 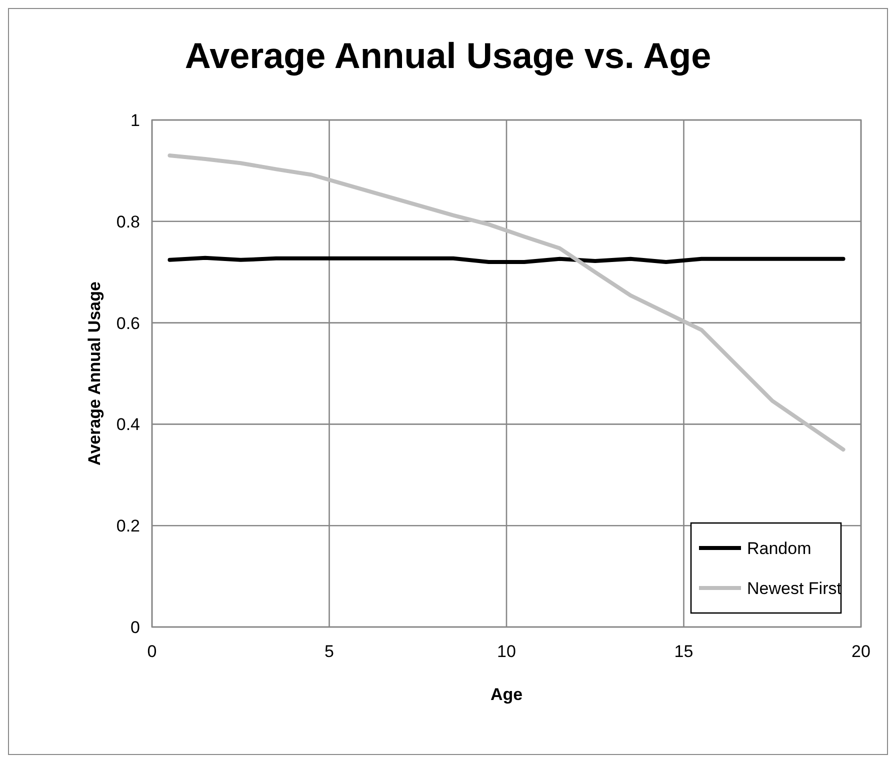 I want to click on y-tick-label: 0.4, so click(x=128, y=424).